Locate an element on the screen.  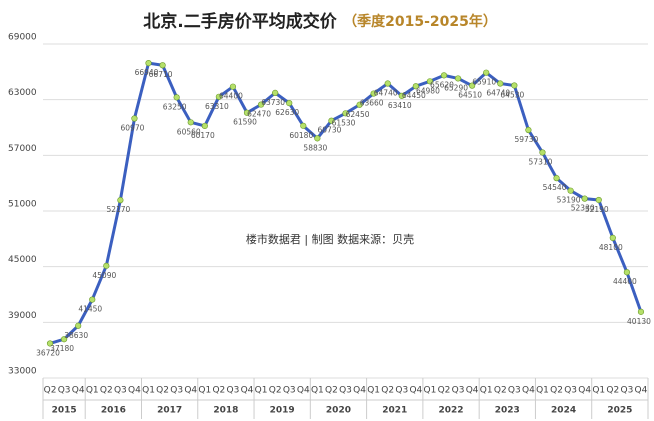
data-label: 53190 is located at coordinates (569, 200).